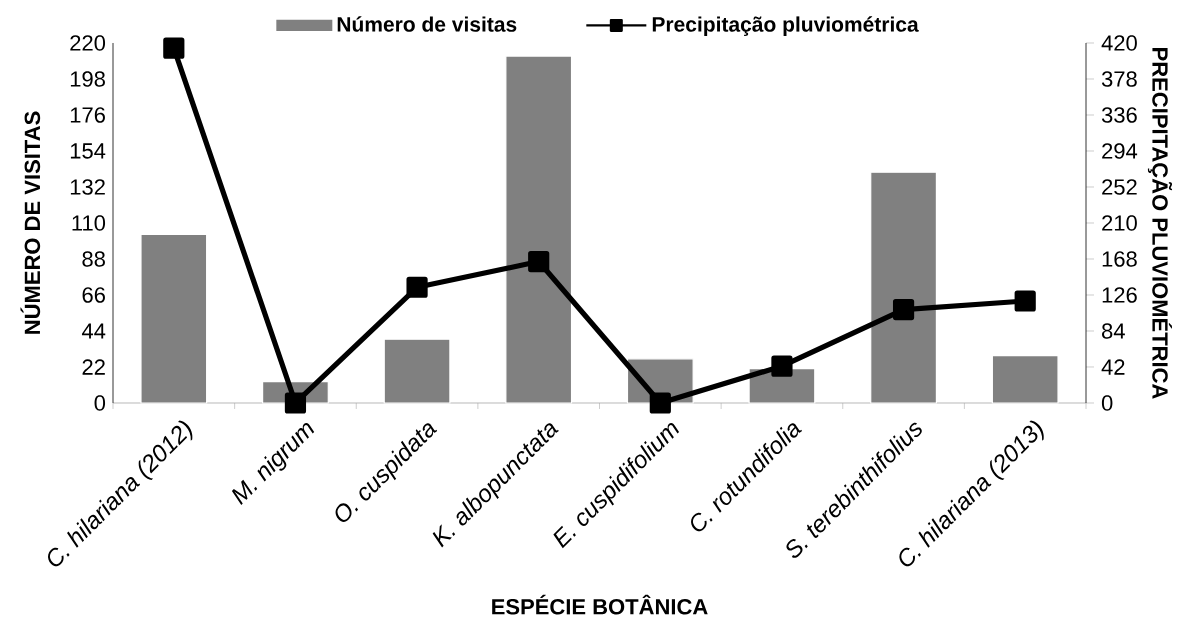  What do you see at coordinates (1107, 403) in the screenshot?
I see `y2-tick-label: 0` at bounding box center [1107, 403].